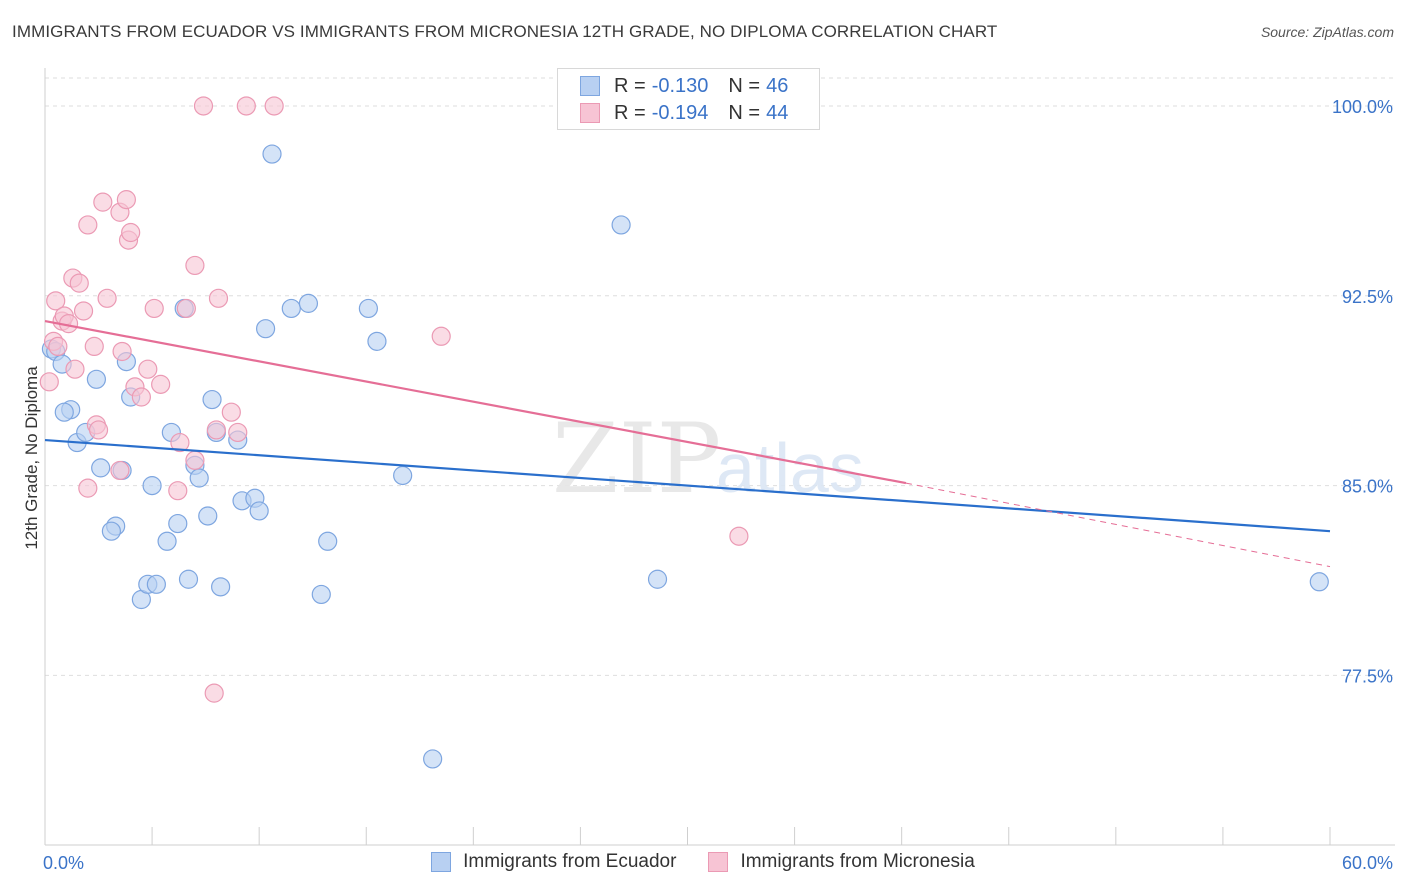  Describe the element at coordinates (1362, 107) in the screenshot. I see `y-tick-label: 100.0%` at that location.